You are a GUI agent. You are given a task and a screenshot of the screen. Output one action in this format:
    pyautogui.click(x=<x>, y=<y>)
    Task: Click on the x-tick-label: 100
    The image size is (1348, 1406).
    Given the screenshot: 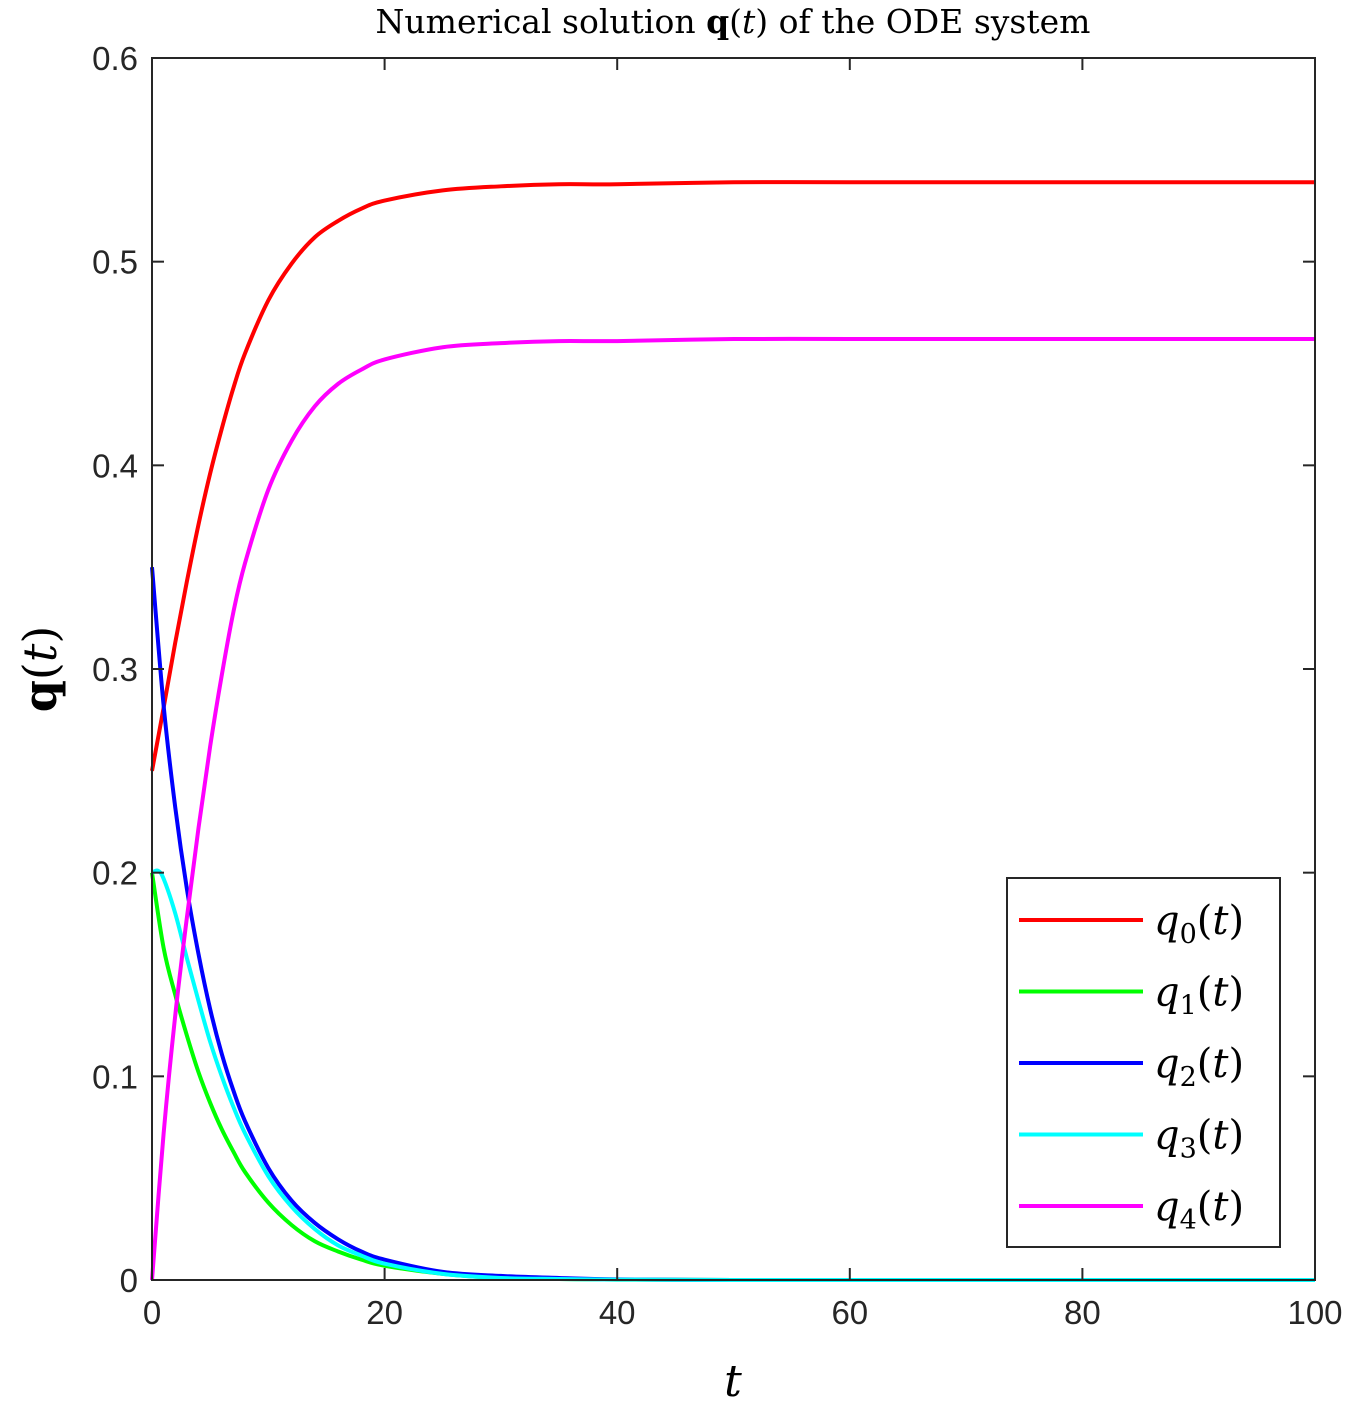 What is the action you would take?
    pyautogui.click(x=1314, y=1312)
    